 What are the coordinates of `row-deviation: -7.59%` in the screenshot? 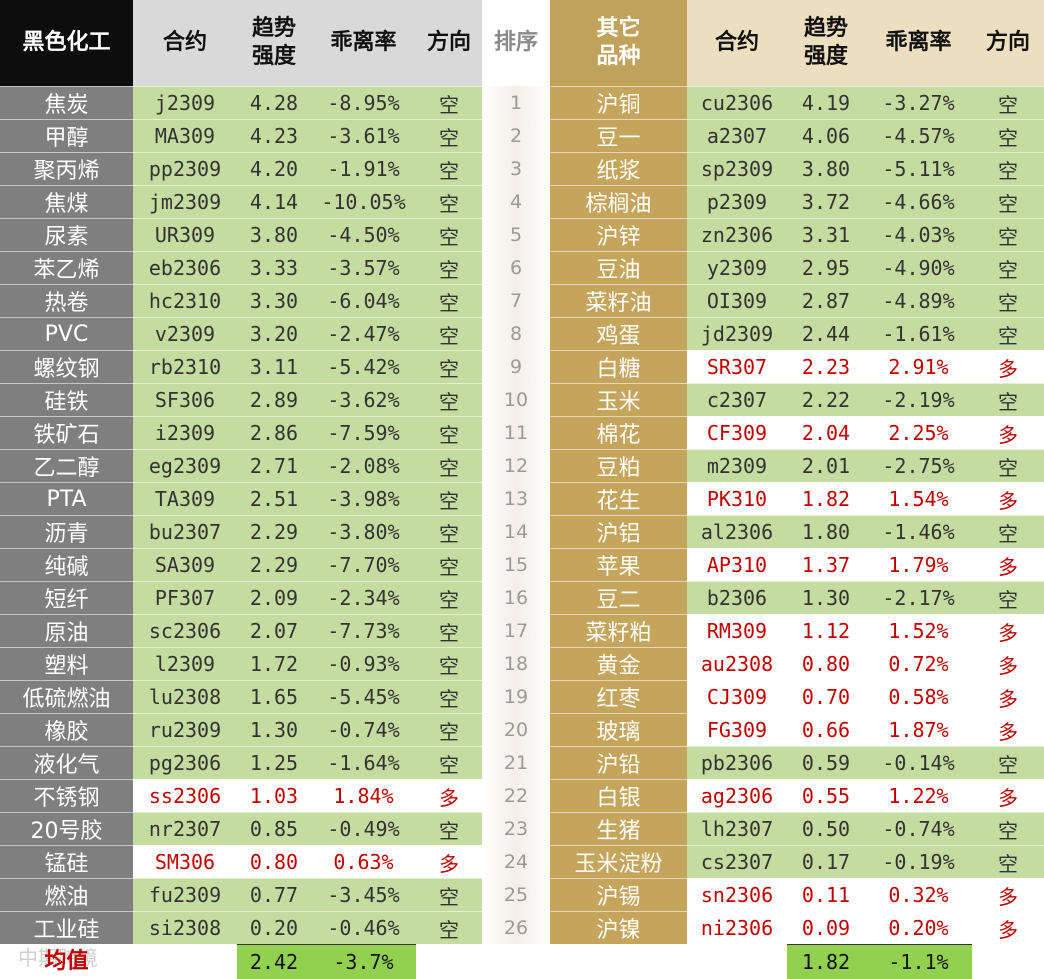 It's located at (363, 432).